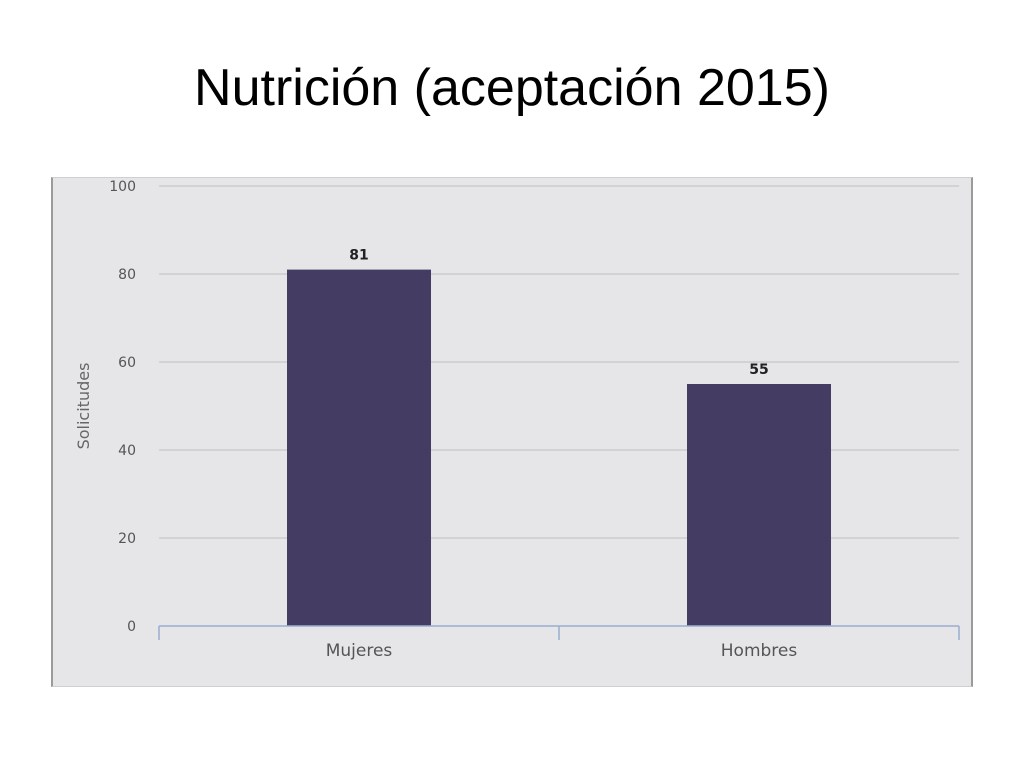  Describe the element at coordinates (127, 539) in the screenshot. I see `y-tick-label: 20` at that location.